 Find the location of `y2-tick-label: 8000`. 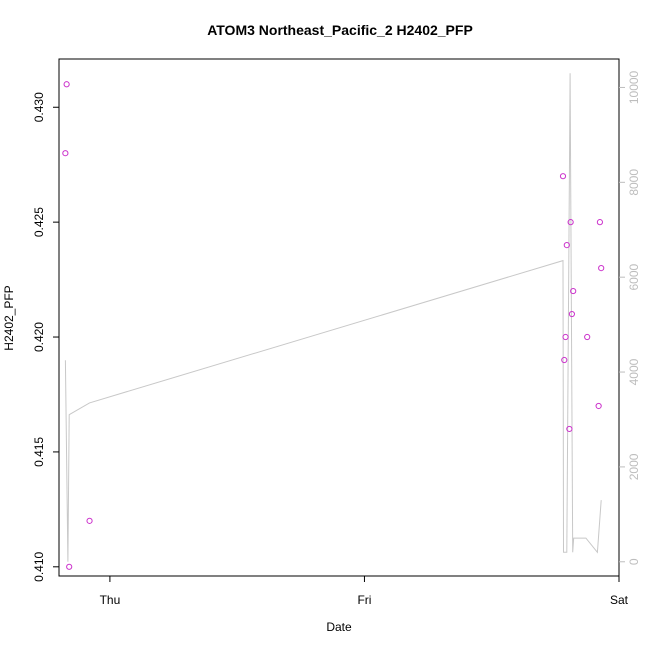

y2-tick-label: 8000 is located at coordinates (634, 182).